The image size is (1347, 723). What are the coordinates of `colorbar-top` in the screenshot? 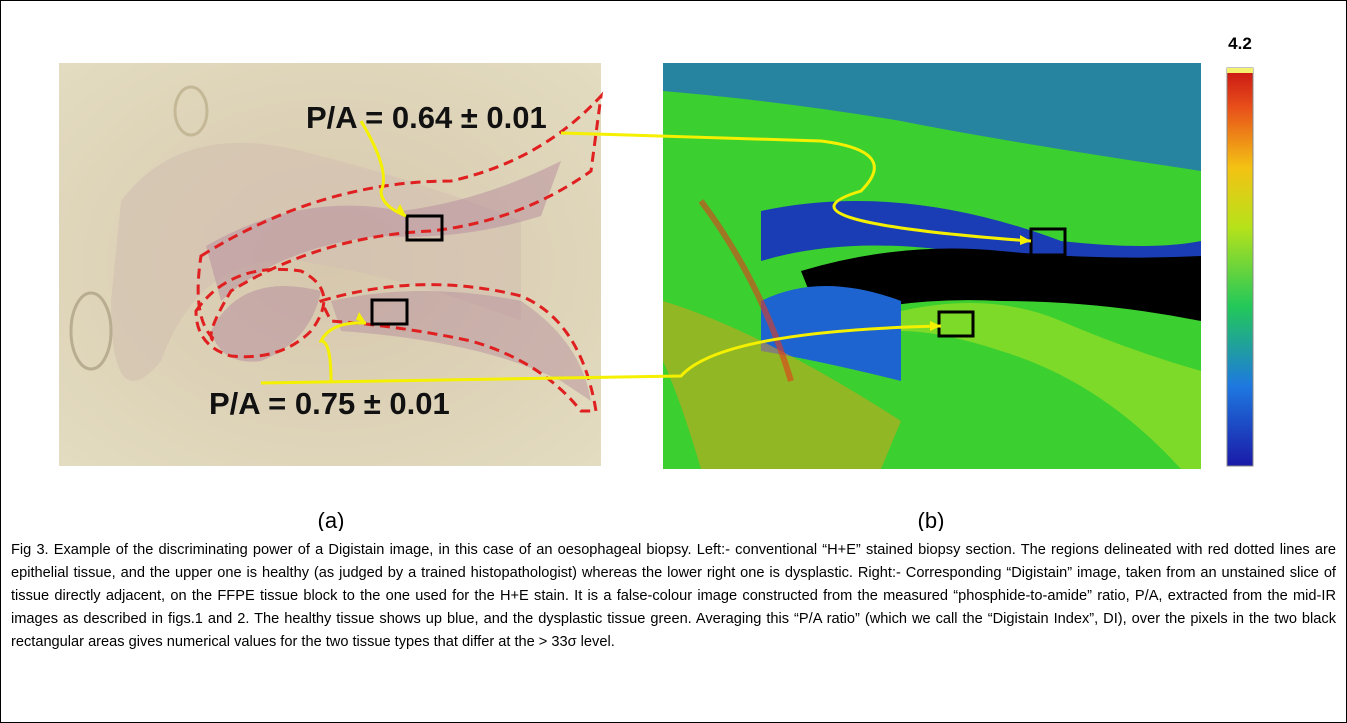 It's located at (1240, 70).